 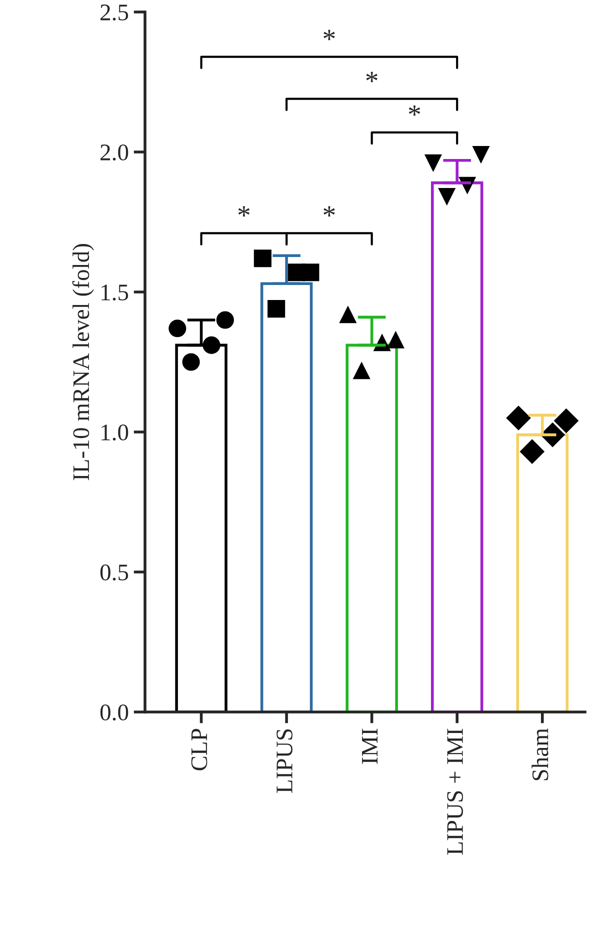 I want to click on x-tick-label: LIPUS + IMI, so click(x=455, y=791).